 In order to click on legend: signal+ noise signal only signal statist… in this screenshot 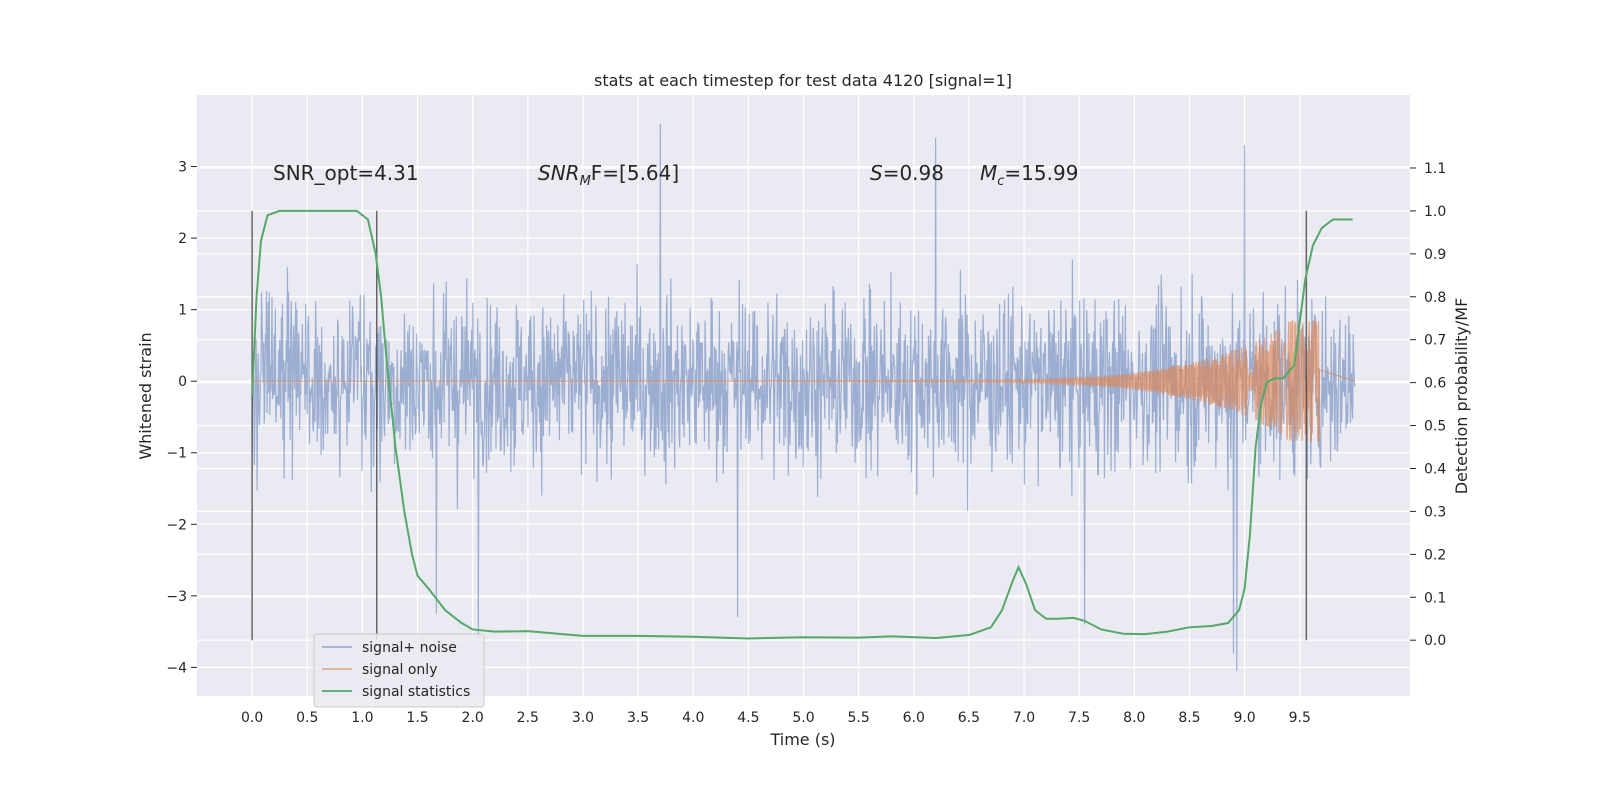, I will do `click(399, 670)`.